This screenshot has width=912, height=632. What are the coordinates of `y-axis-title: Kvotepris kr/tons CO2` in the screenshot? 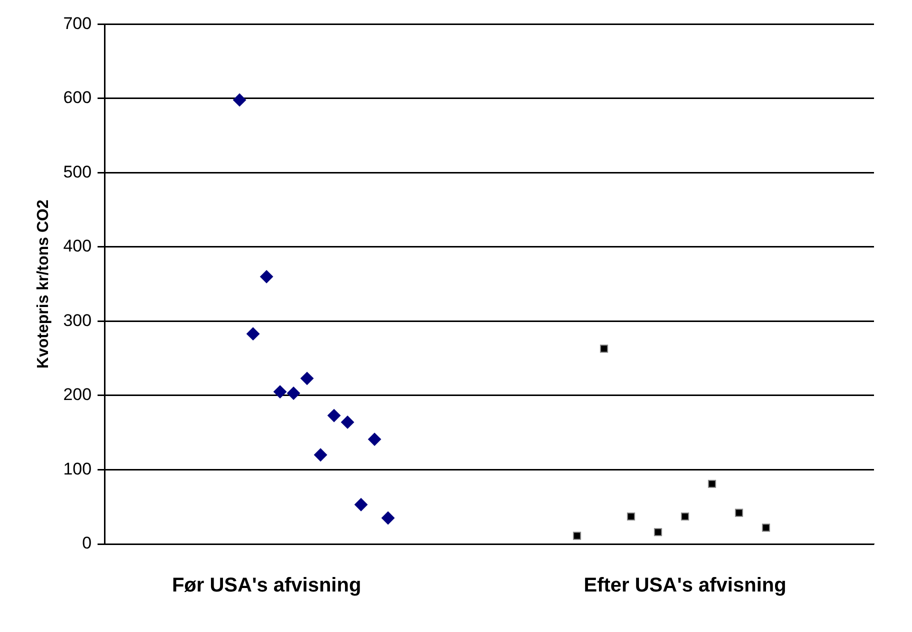 It's located at (43, 284).